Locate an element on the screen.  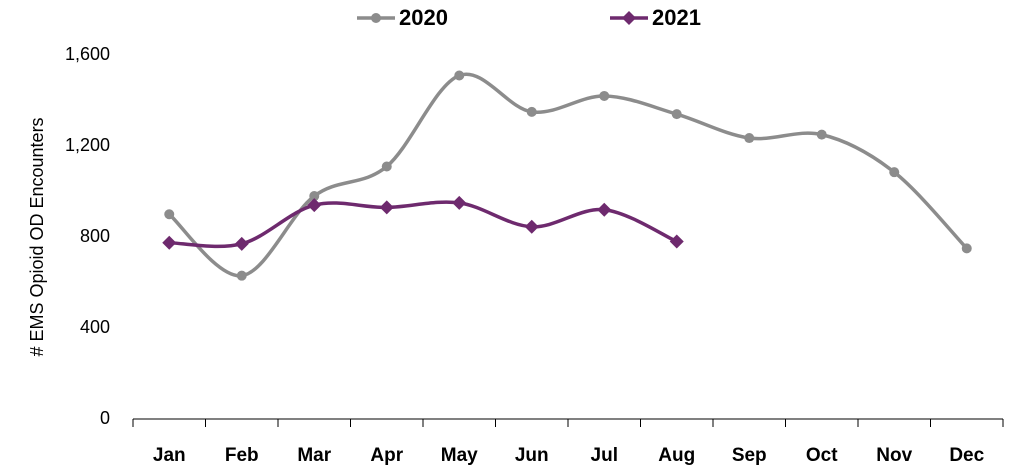
y-tick-label: 800 is located at coordinates (95, 236).